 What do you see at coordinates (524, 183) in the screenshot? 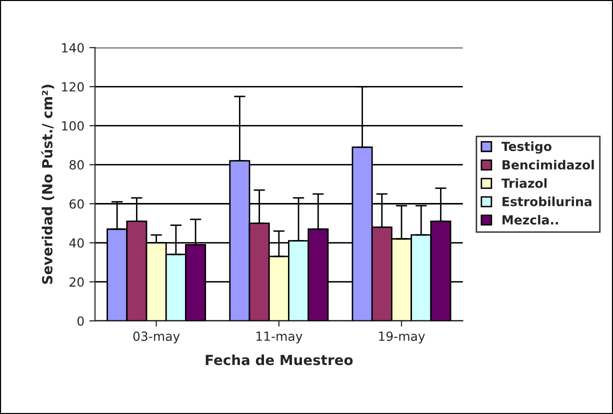
I see `legend-label: Triazol` at bounding box center [524, 183].